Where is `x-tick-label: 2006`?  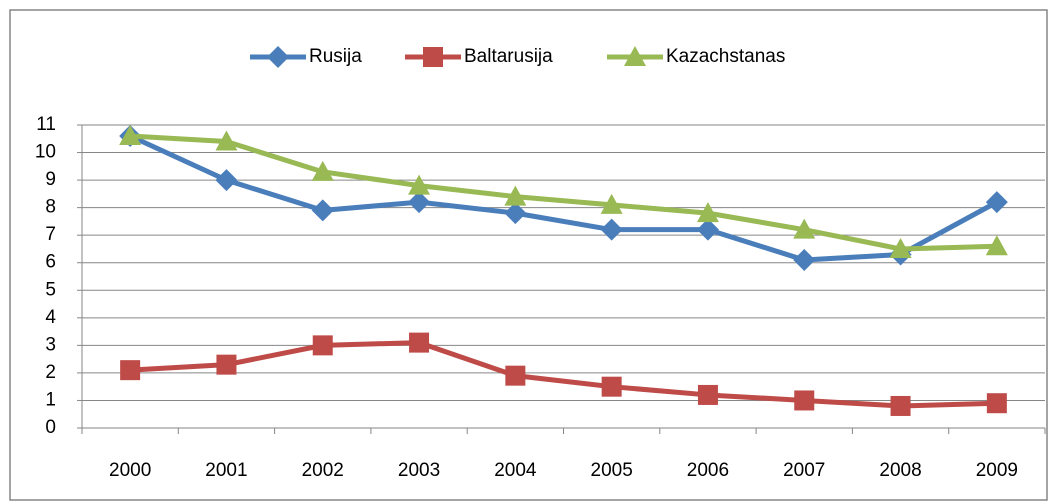 x-tick-label: 2006 is located at coordinates (708, 470).